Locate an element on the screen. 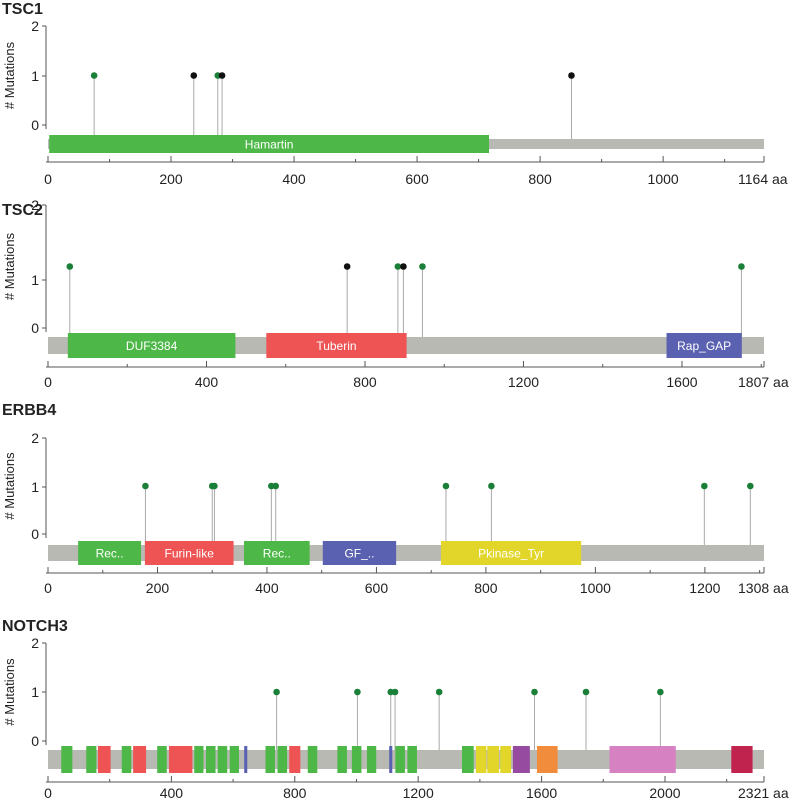  domain-tuberin is located at coordinates (336, 345).